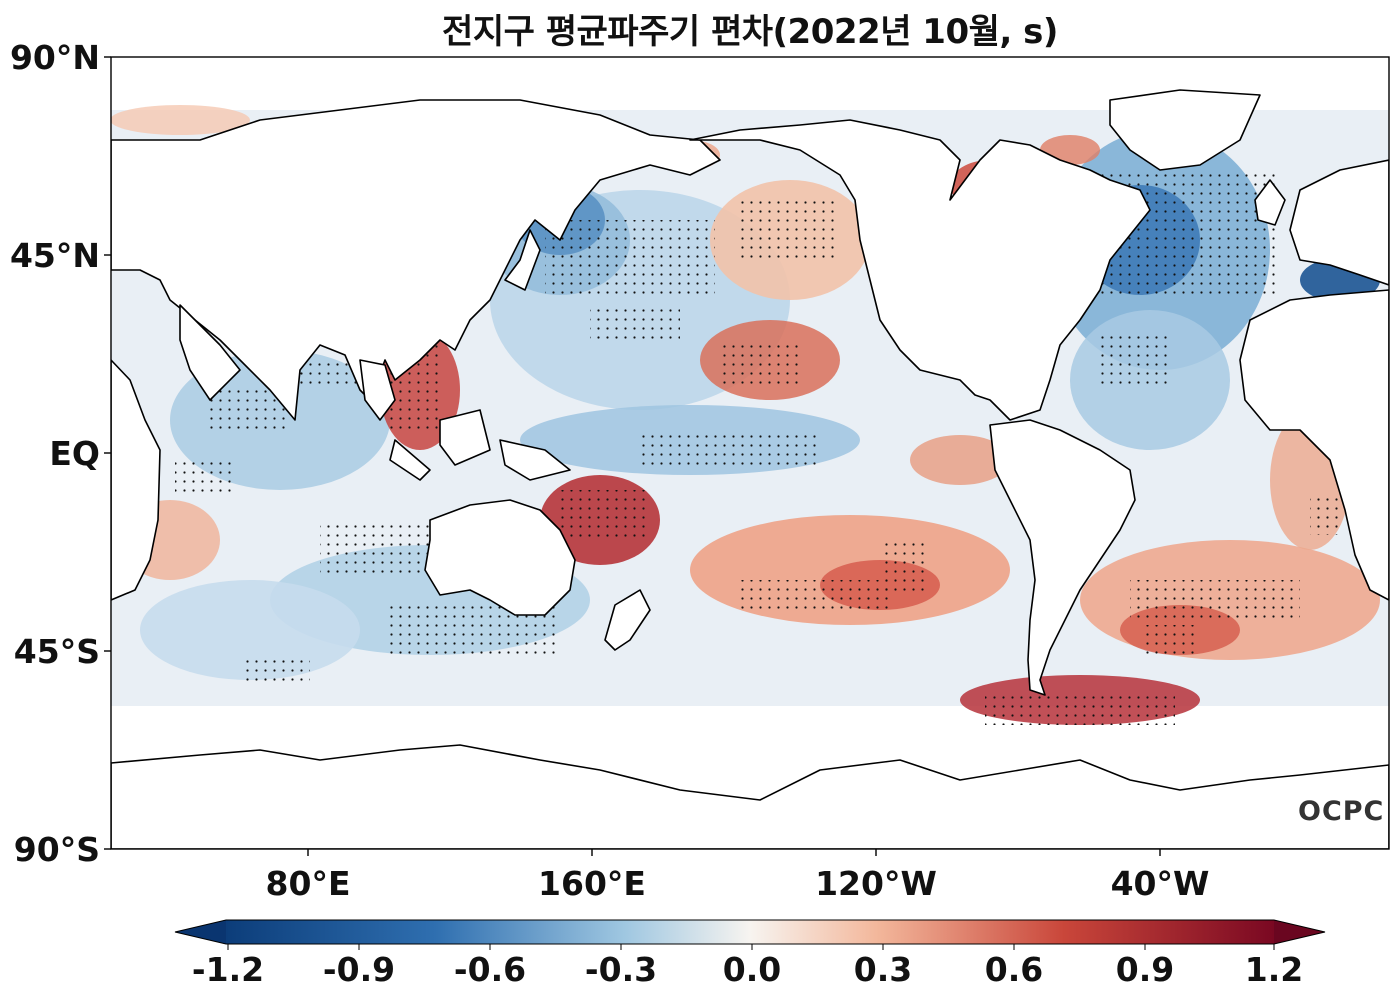 The height and width of the screenshot is (1003, 1400). What do you see at coordinates (490, 969) in the screenshot?
I see `colorbar-tick: -0.6` at bounding box center [490, 969].